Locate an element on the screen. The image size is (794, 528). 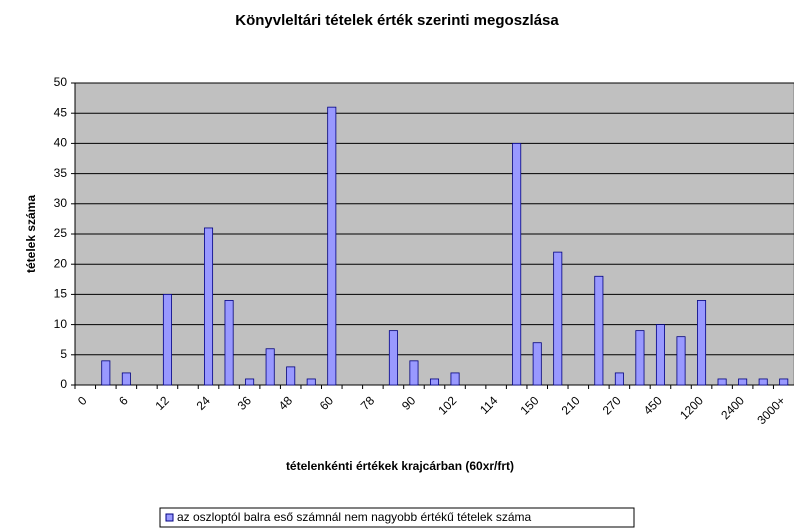
legend-box is located at coordinates (397, 517).